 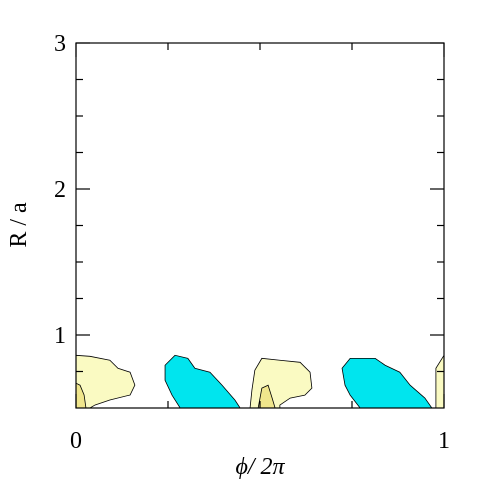 I want to click on x-axis-label: ϕ/ 2π, so click(x=260, y=467).